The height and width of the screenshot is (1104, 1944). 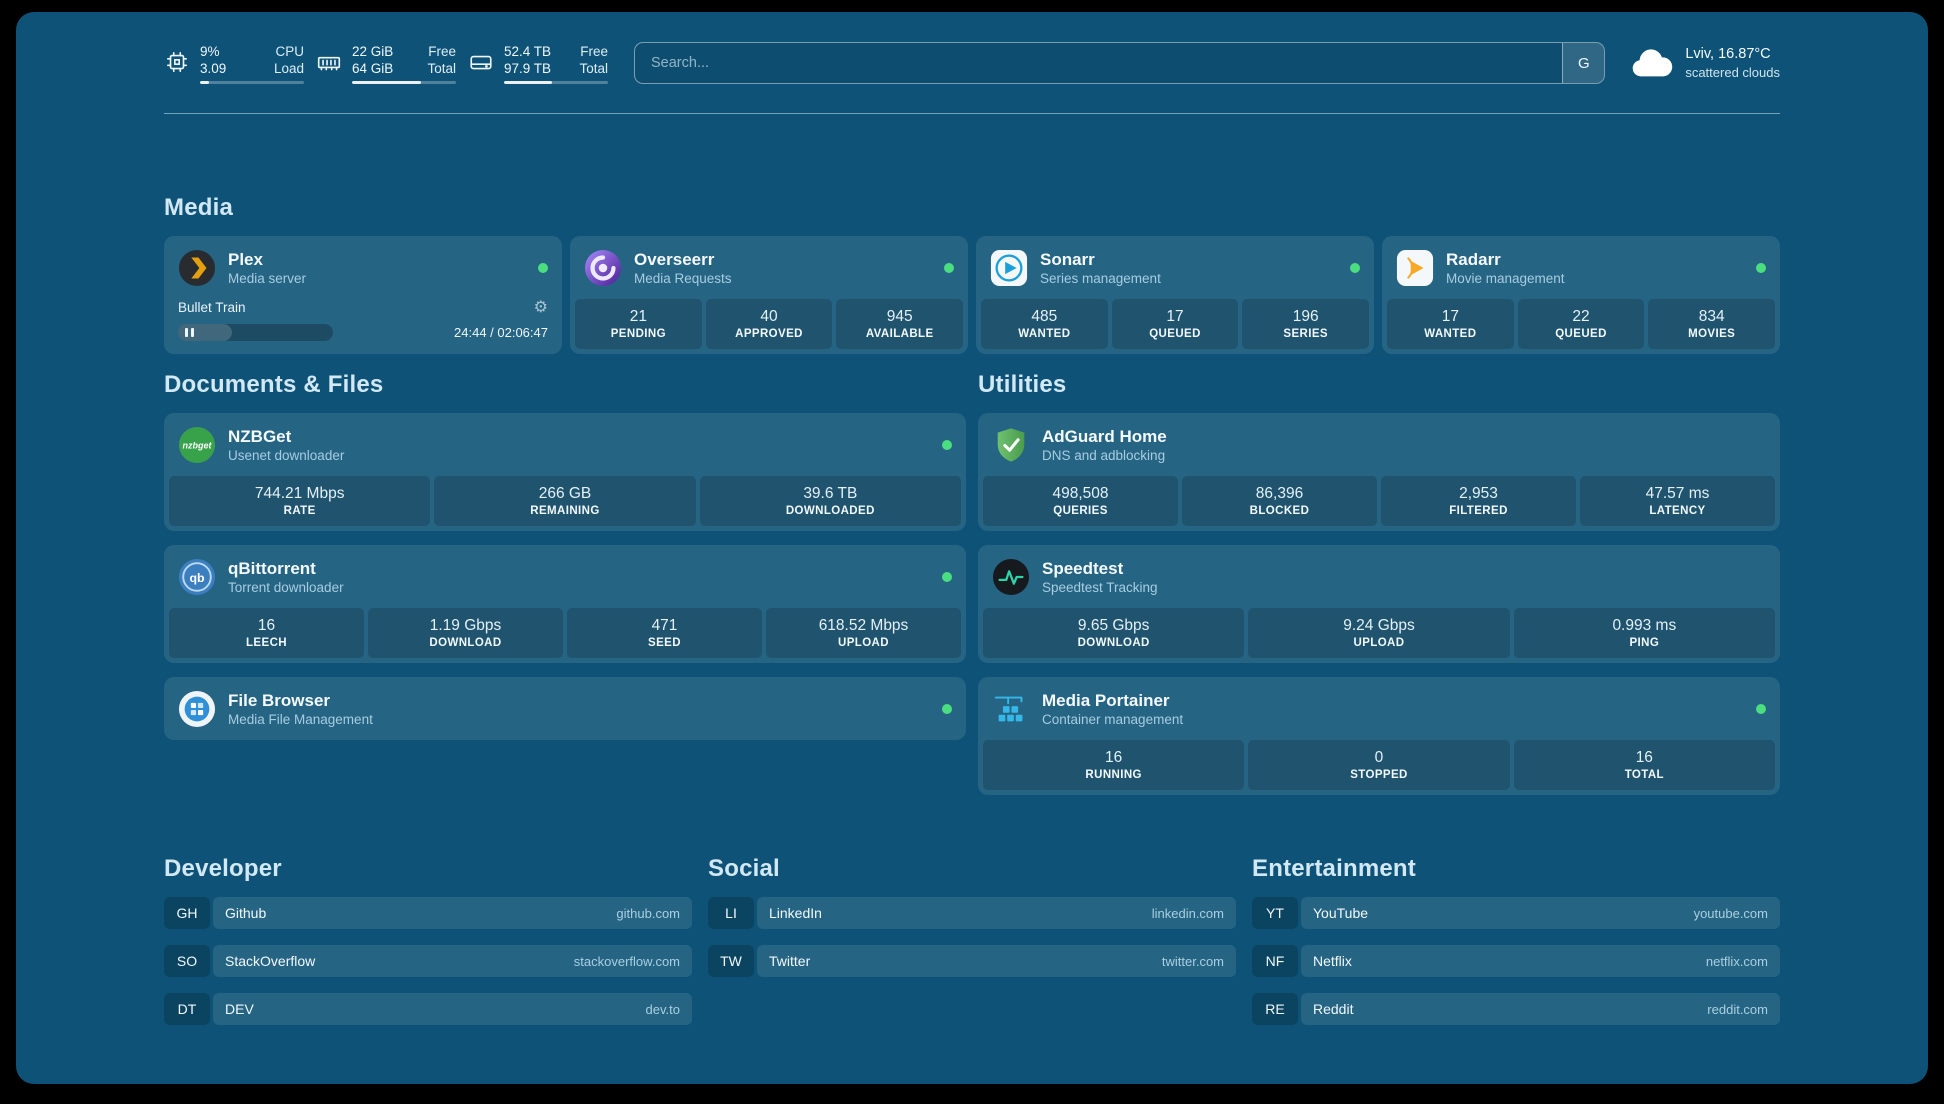 I want to click on stat-value: 40, so click(x=769, y=316).